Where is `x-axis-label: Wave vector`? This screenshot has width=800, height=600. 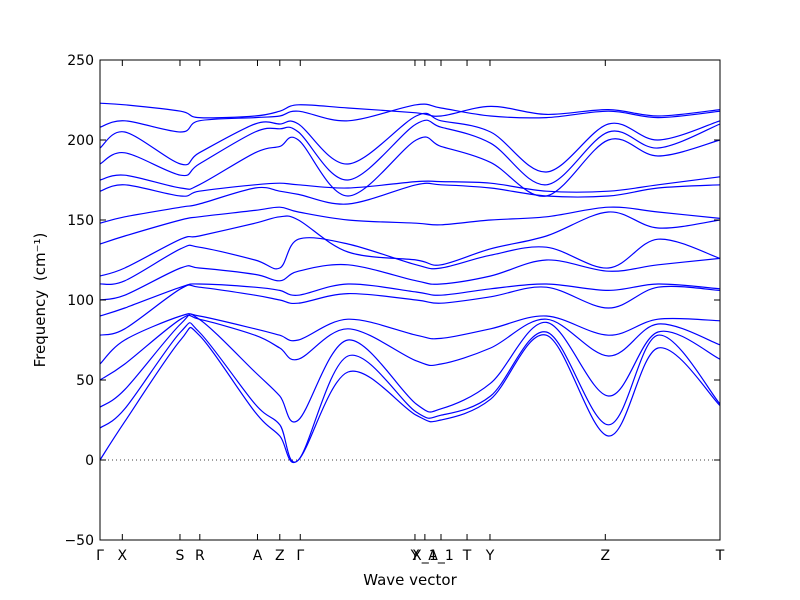
x-axis-label: Wave vector is located at coordinates (410, 580).